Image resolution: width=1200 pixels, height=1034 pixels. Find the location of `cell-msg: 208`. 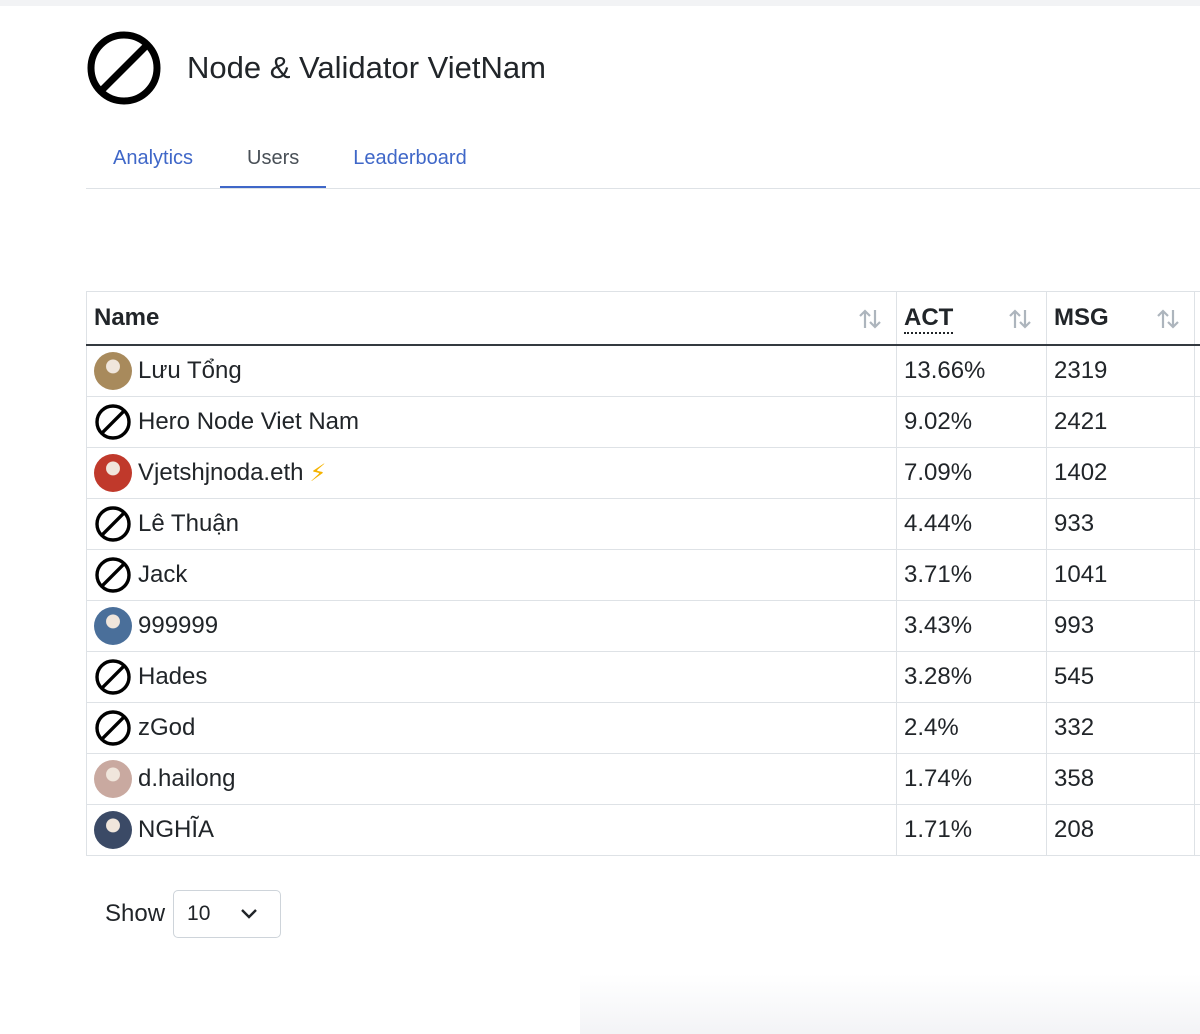

cell-msg: 208 is located at coordinates (1120, 830).